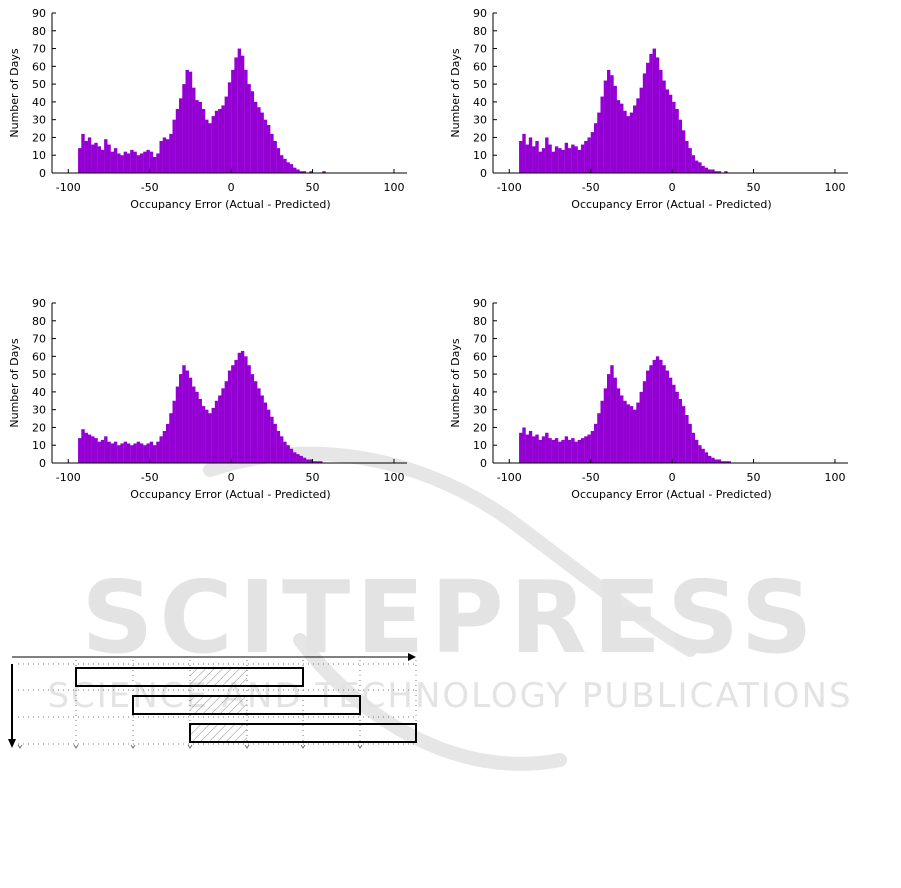 The image size is (901, 888). Describe the element at coordinates (449, 617) in the screenshot. I see `watermark-title: SCITEPRESS` at that location.